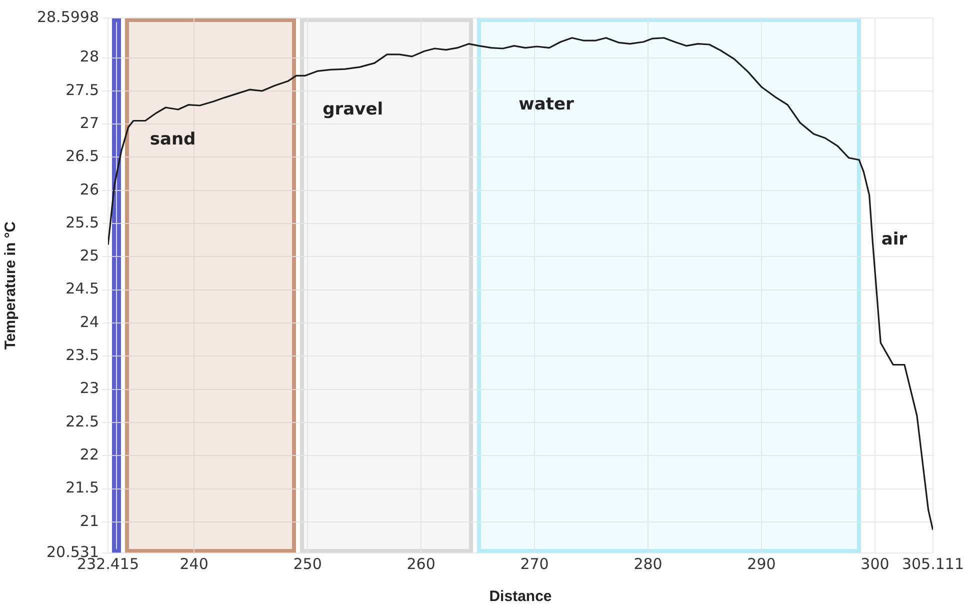 This screenshot has width=967, height=606. What do you see at coordinates (894, 239) in the screenshot?
I see `annotation: air` at bounding box center [894, 239].